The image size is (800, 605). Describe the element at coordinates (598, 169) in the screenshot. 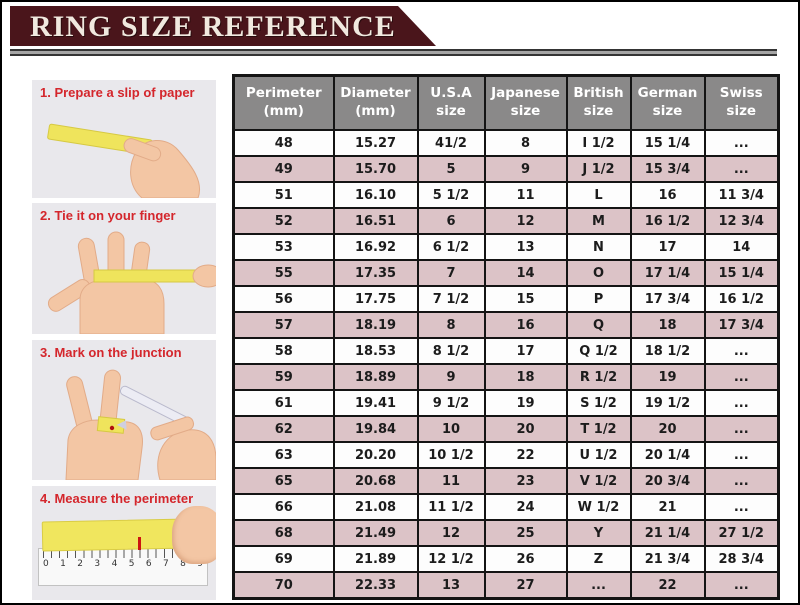

I see `table-cell: J 1/2` at that location.